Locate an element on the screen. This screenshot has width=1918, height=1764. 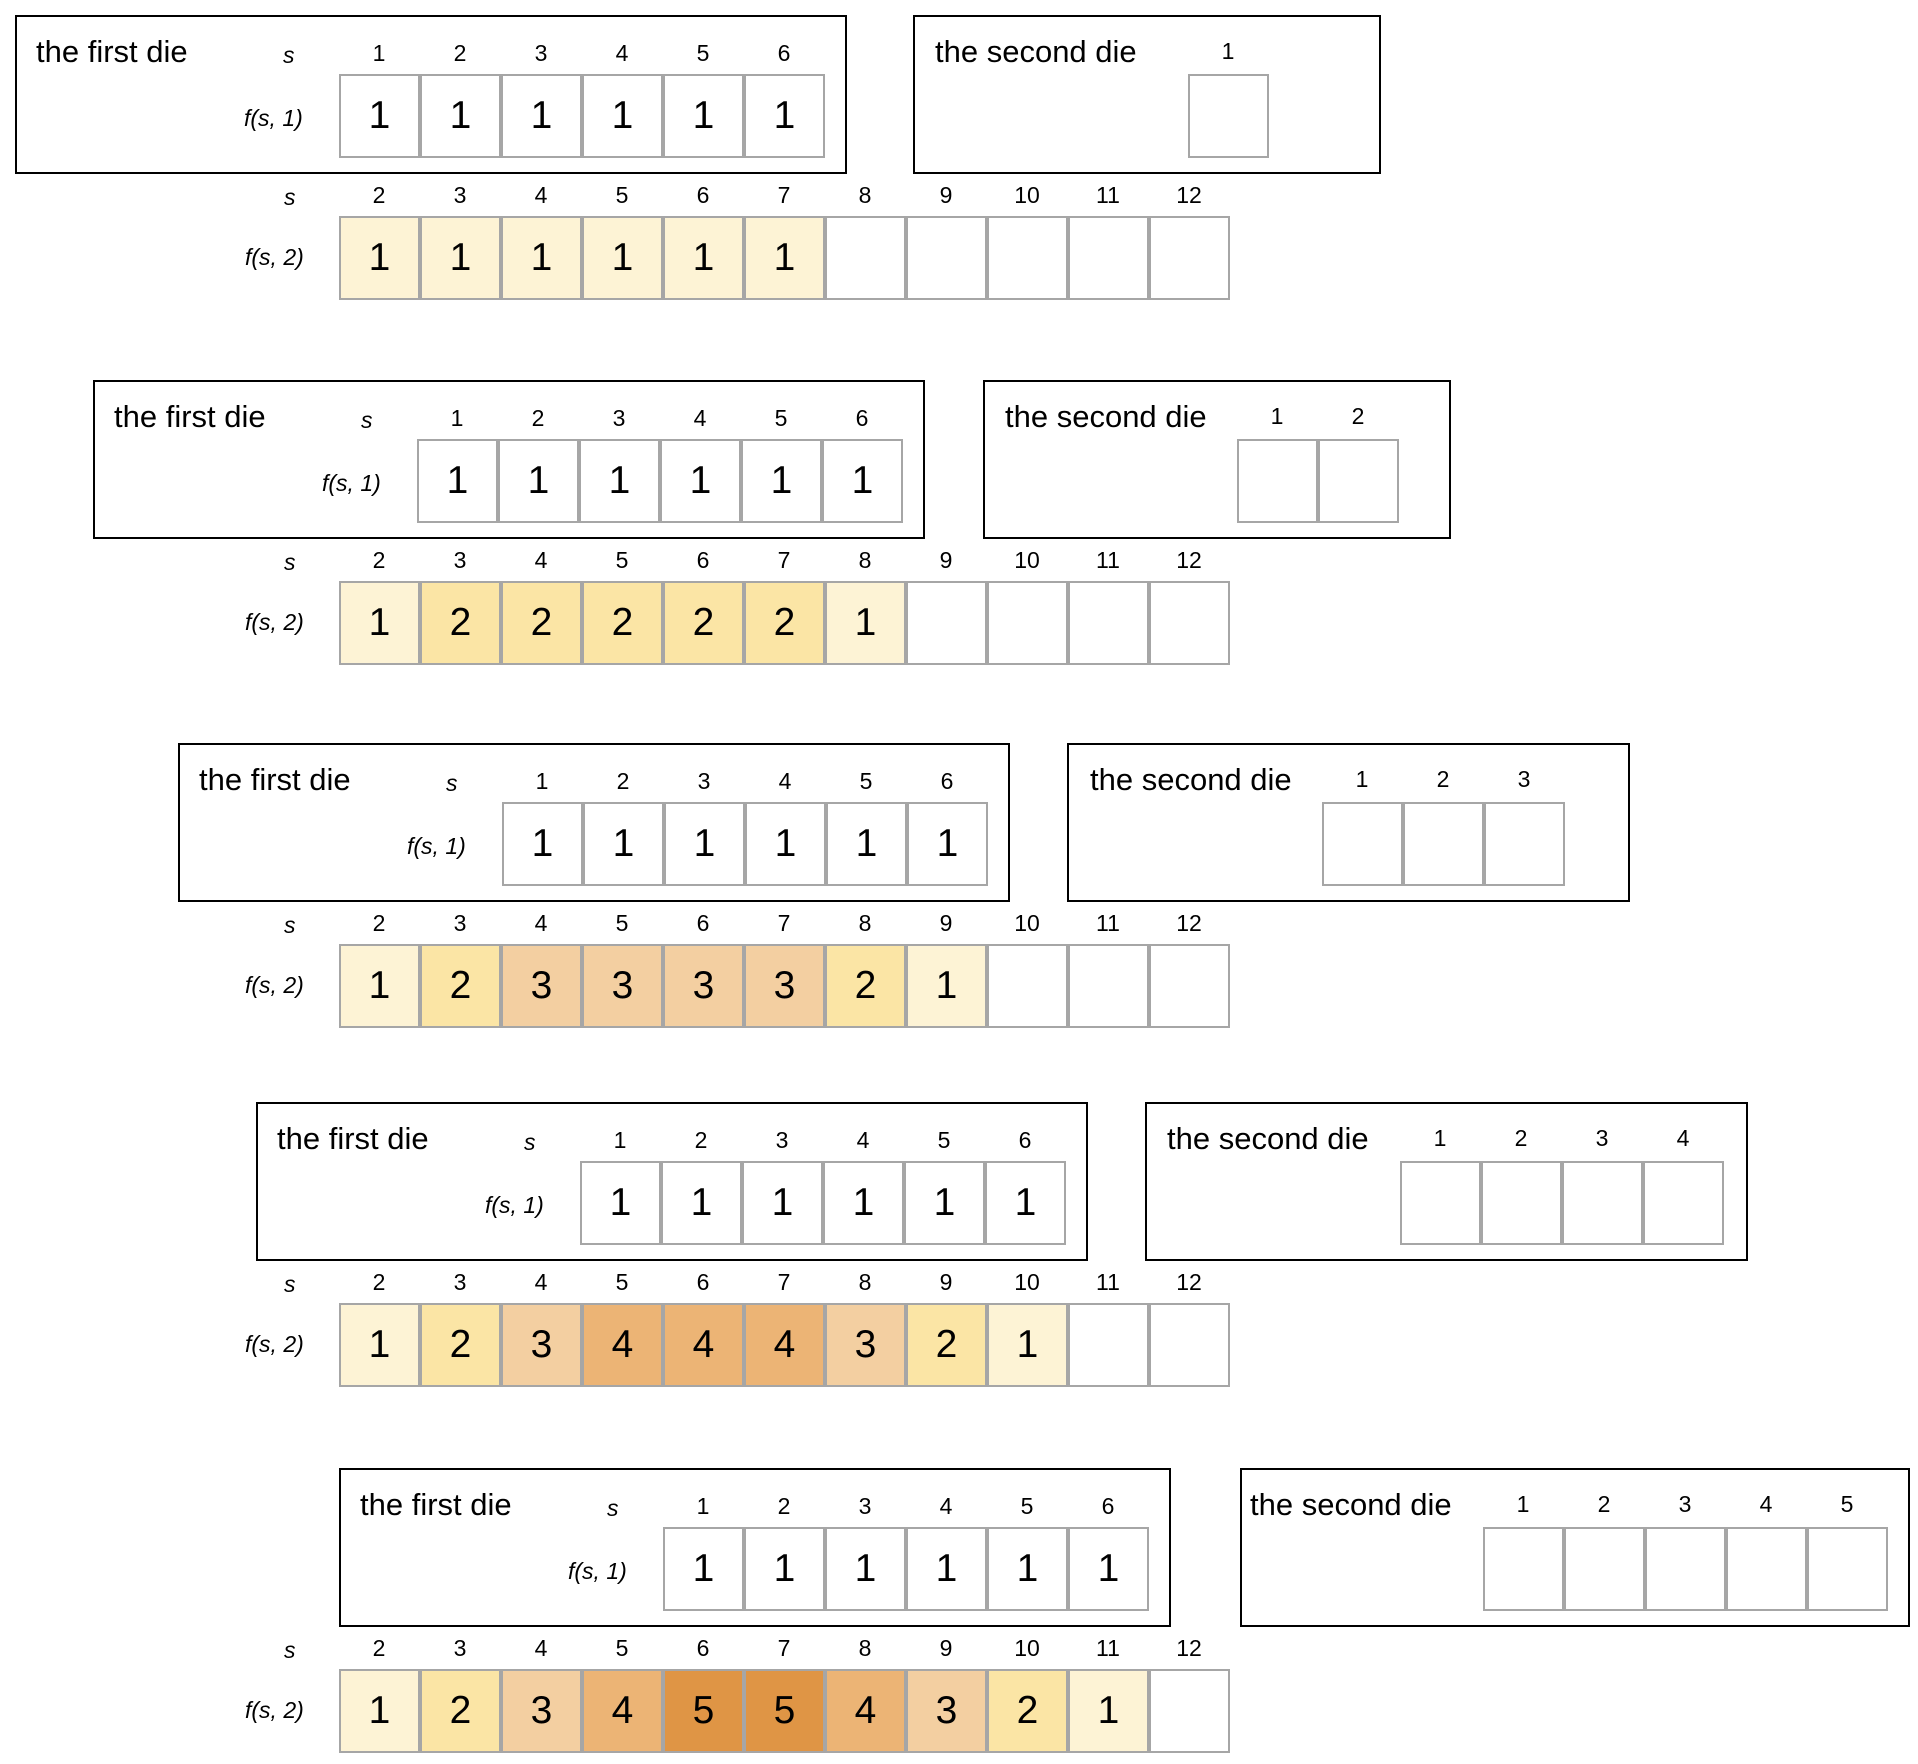
sum-s-value: 10 is located at coordinates (1027, 923).